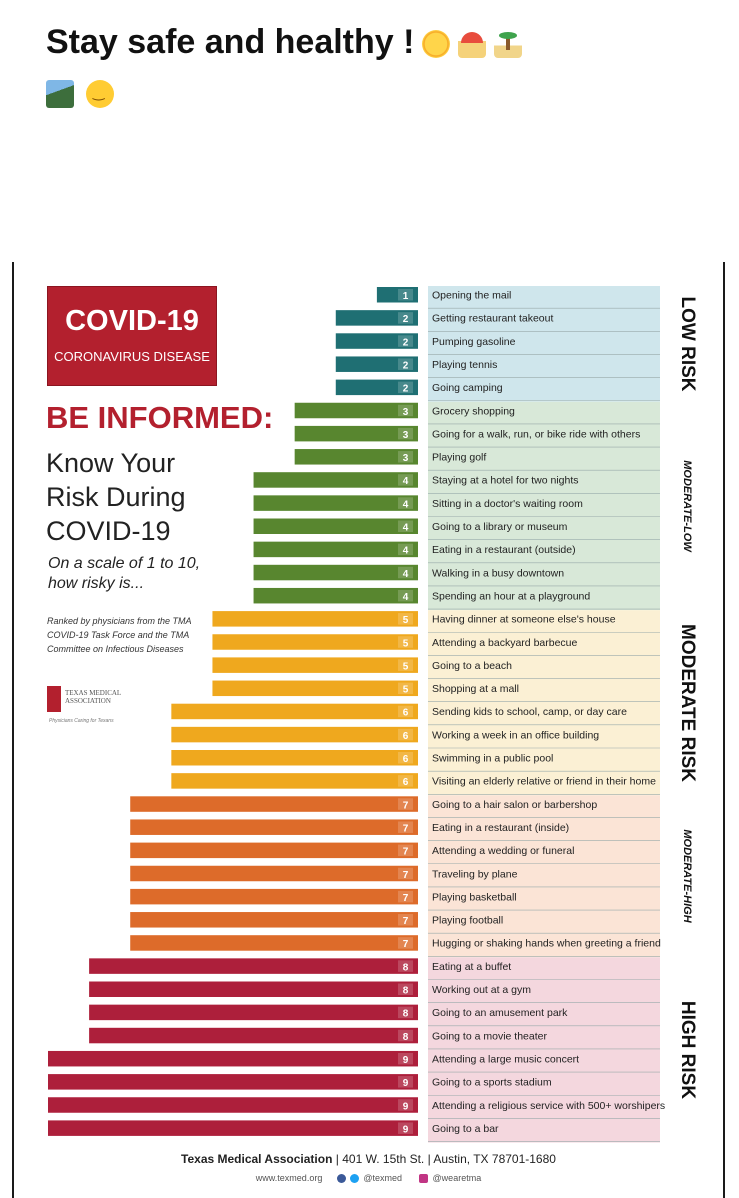  I want to click on activity-label: Going to a bar, so click(465, 1129).